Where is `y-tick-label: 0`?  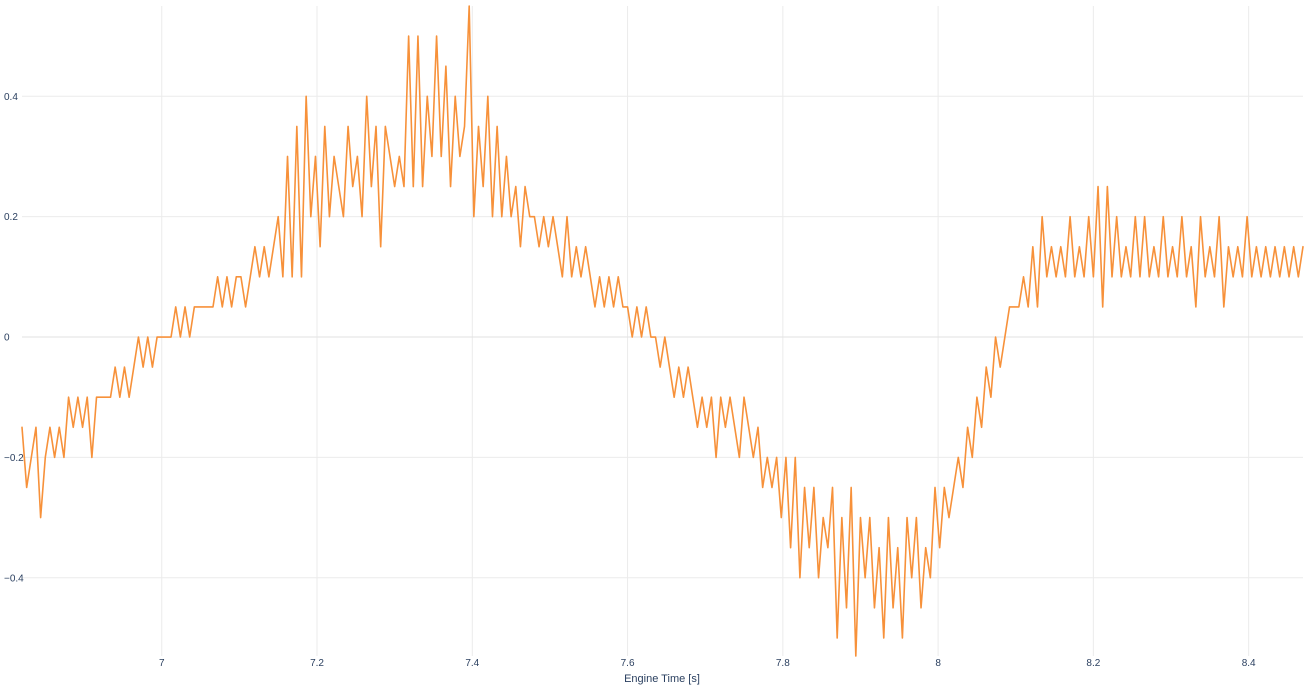
y-tick-label: 0 is located at coordinates (7, 338).